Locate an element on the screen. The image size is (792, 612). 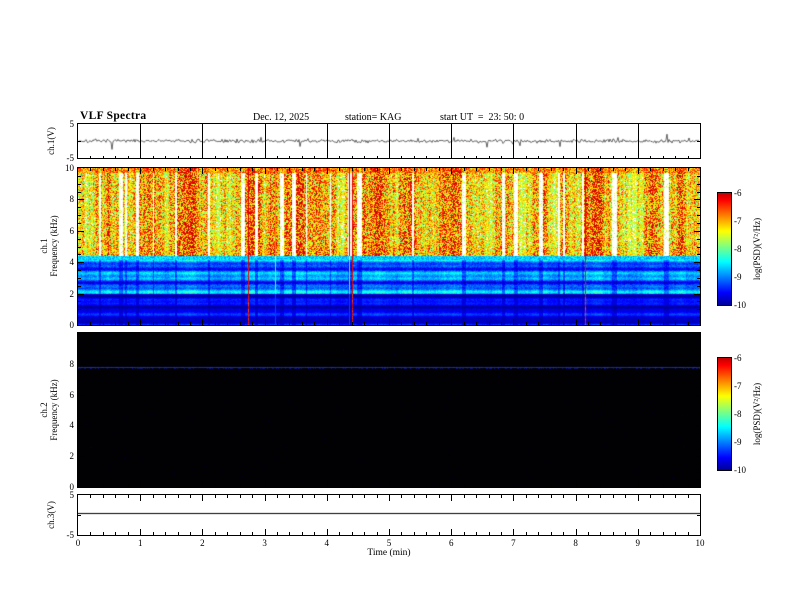
figure-station: station= KAG is located at coordinates (373, 117).